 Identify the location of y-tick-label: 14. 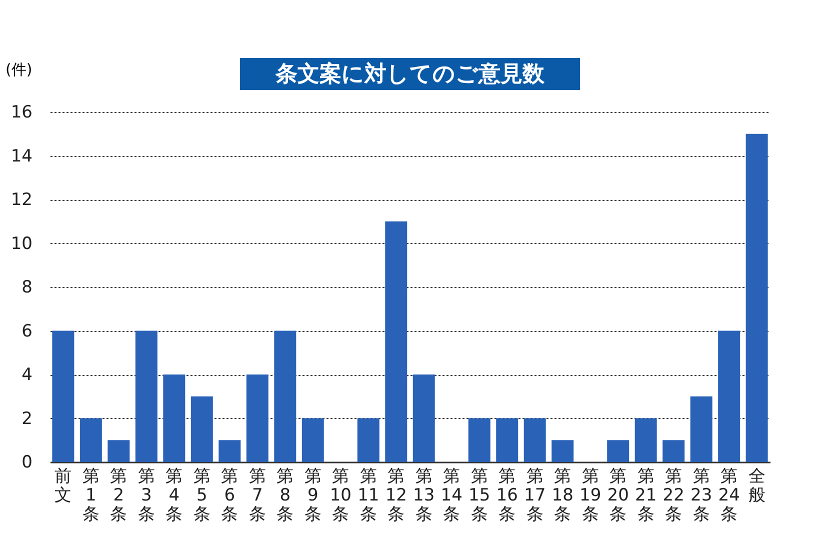
(21, 156).